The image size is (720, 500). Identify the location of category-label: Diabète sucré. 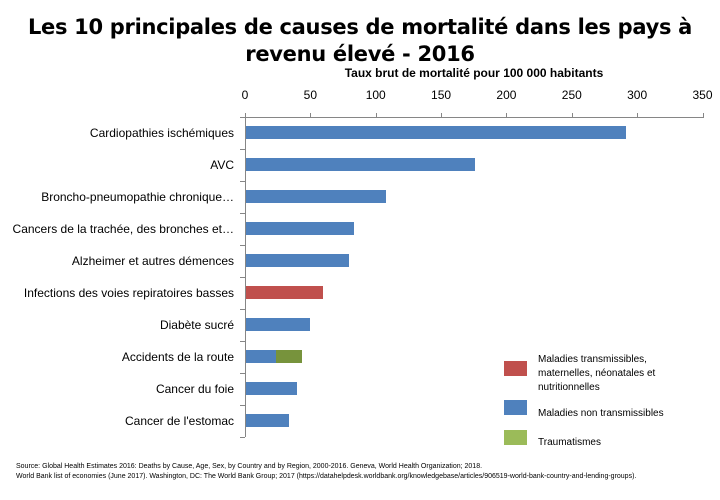
(196, 325).